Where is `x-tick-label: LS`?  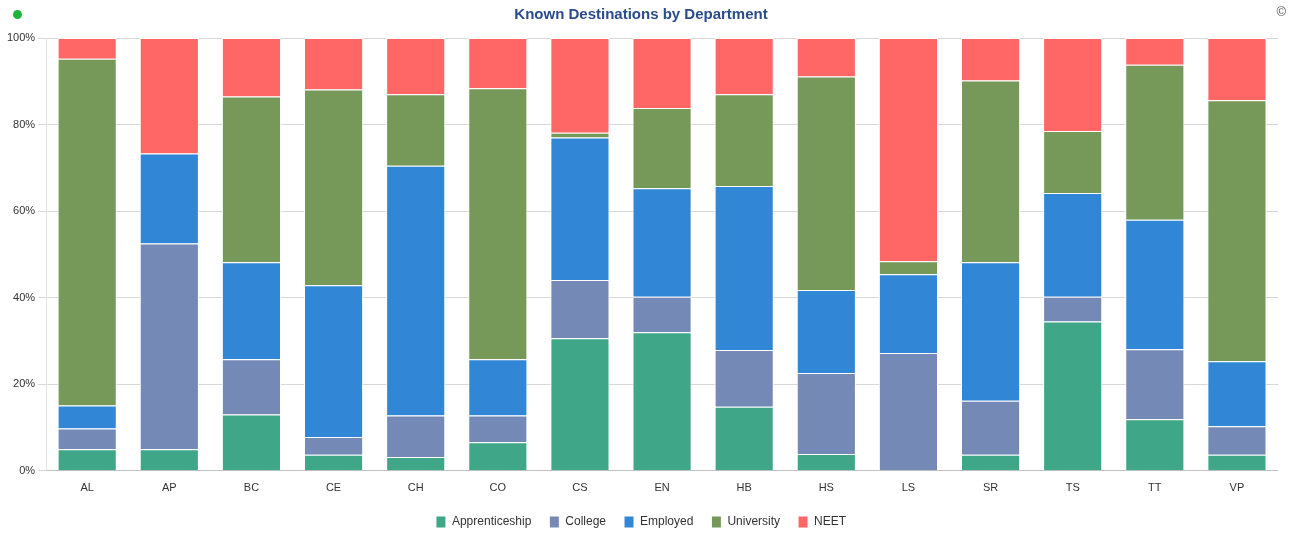 x-tick-label: LS is located at coordinates (908, 487).